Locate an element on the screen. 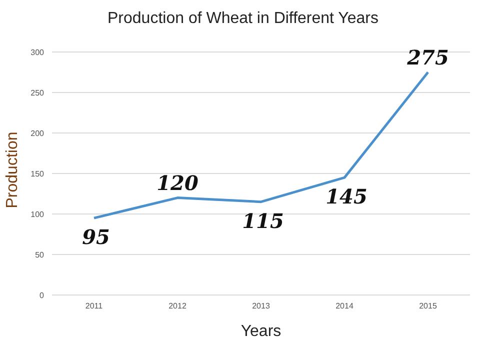 The height and width of the screenshot is (346, 486). y-axis-title: Production is located at coordinates (13, 170).